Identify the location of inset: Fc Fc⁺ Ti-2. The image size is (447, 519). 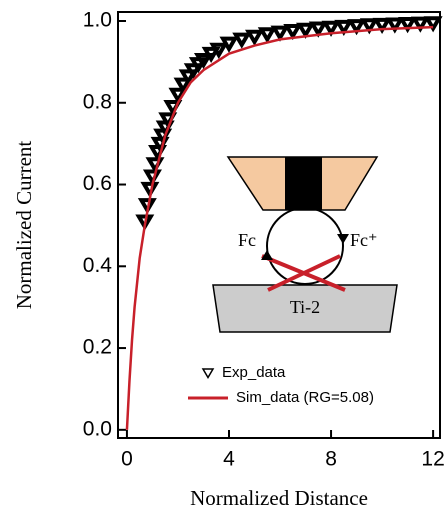
(305, 244).